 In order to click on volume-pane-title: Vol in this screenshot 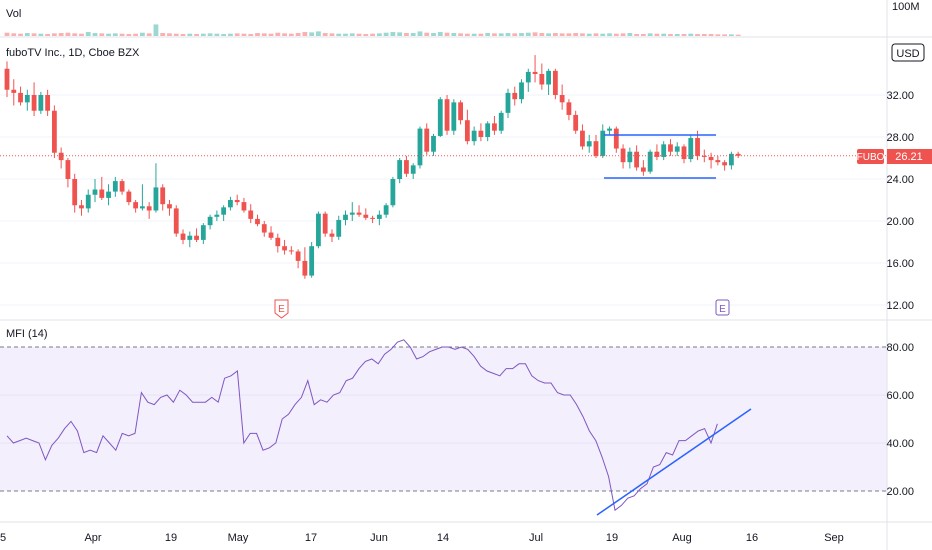, I will do `click(13, 14)`.